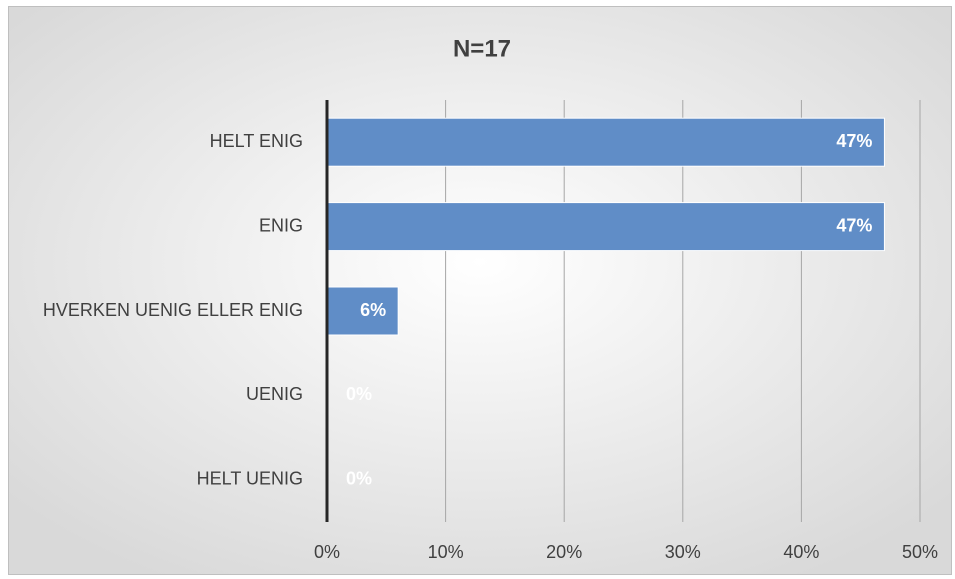 This screenshot has width=955, height=579. Describe the element at coordinates (327, 552) in the screenshot. I see `x-tick-label: 0%` at that location.